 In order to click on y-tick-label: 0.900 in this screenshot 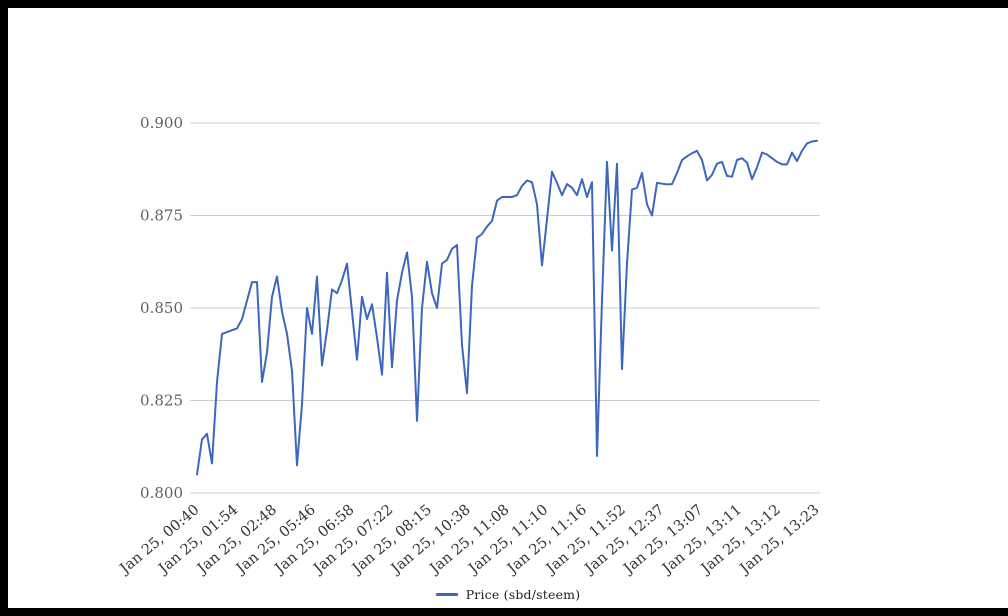, I will do `click(161, 123)`.